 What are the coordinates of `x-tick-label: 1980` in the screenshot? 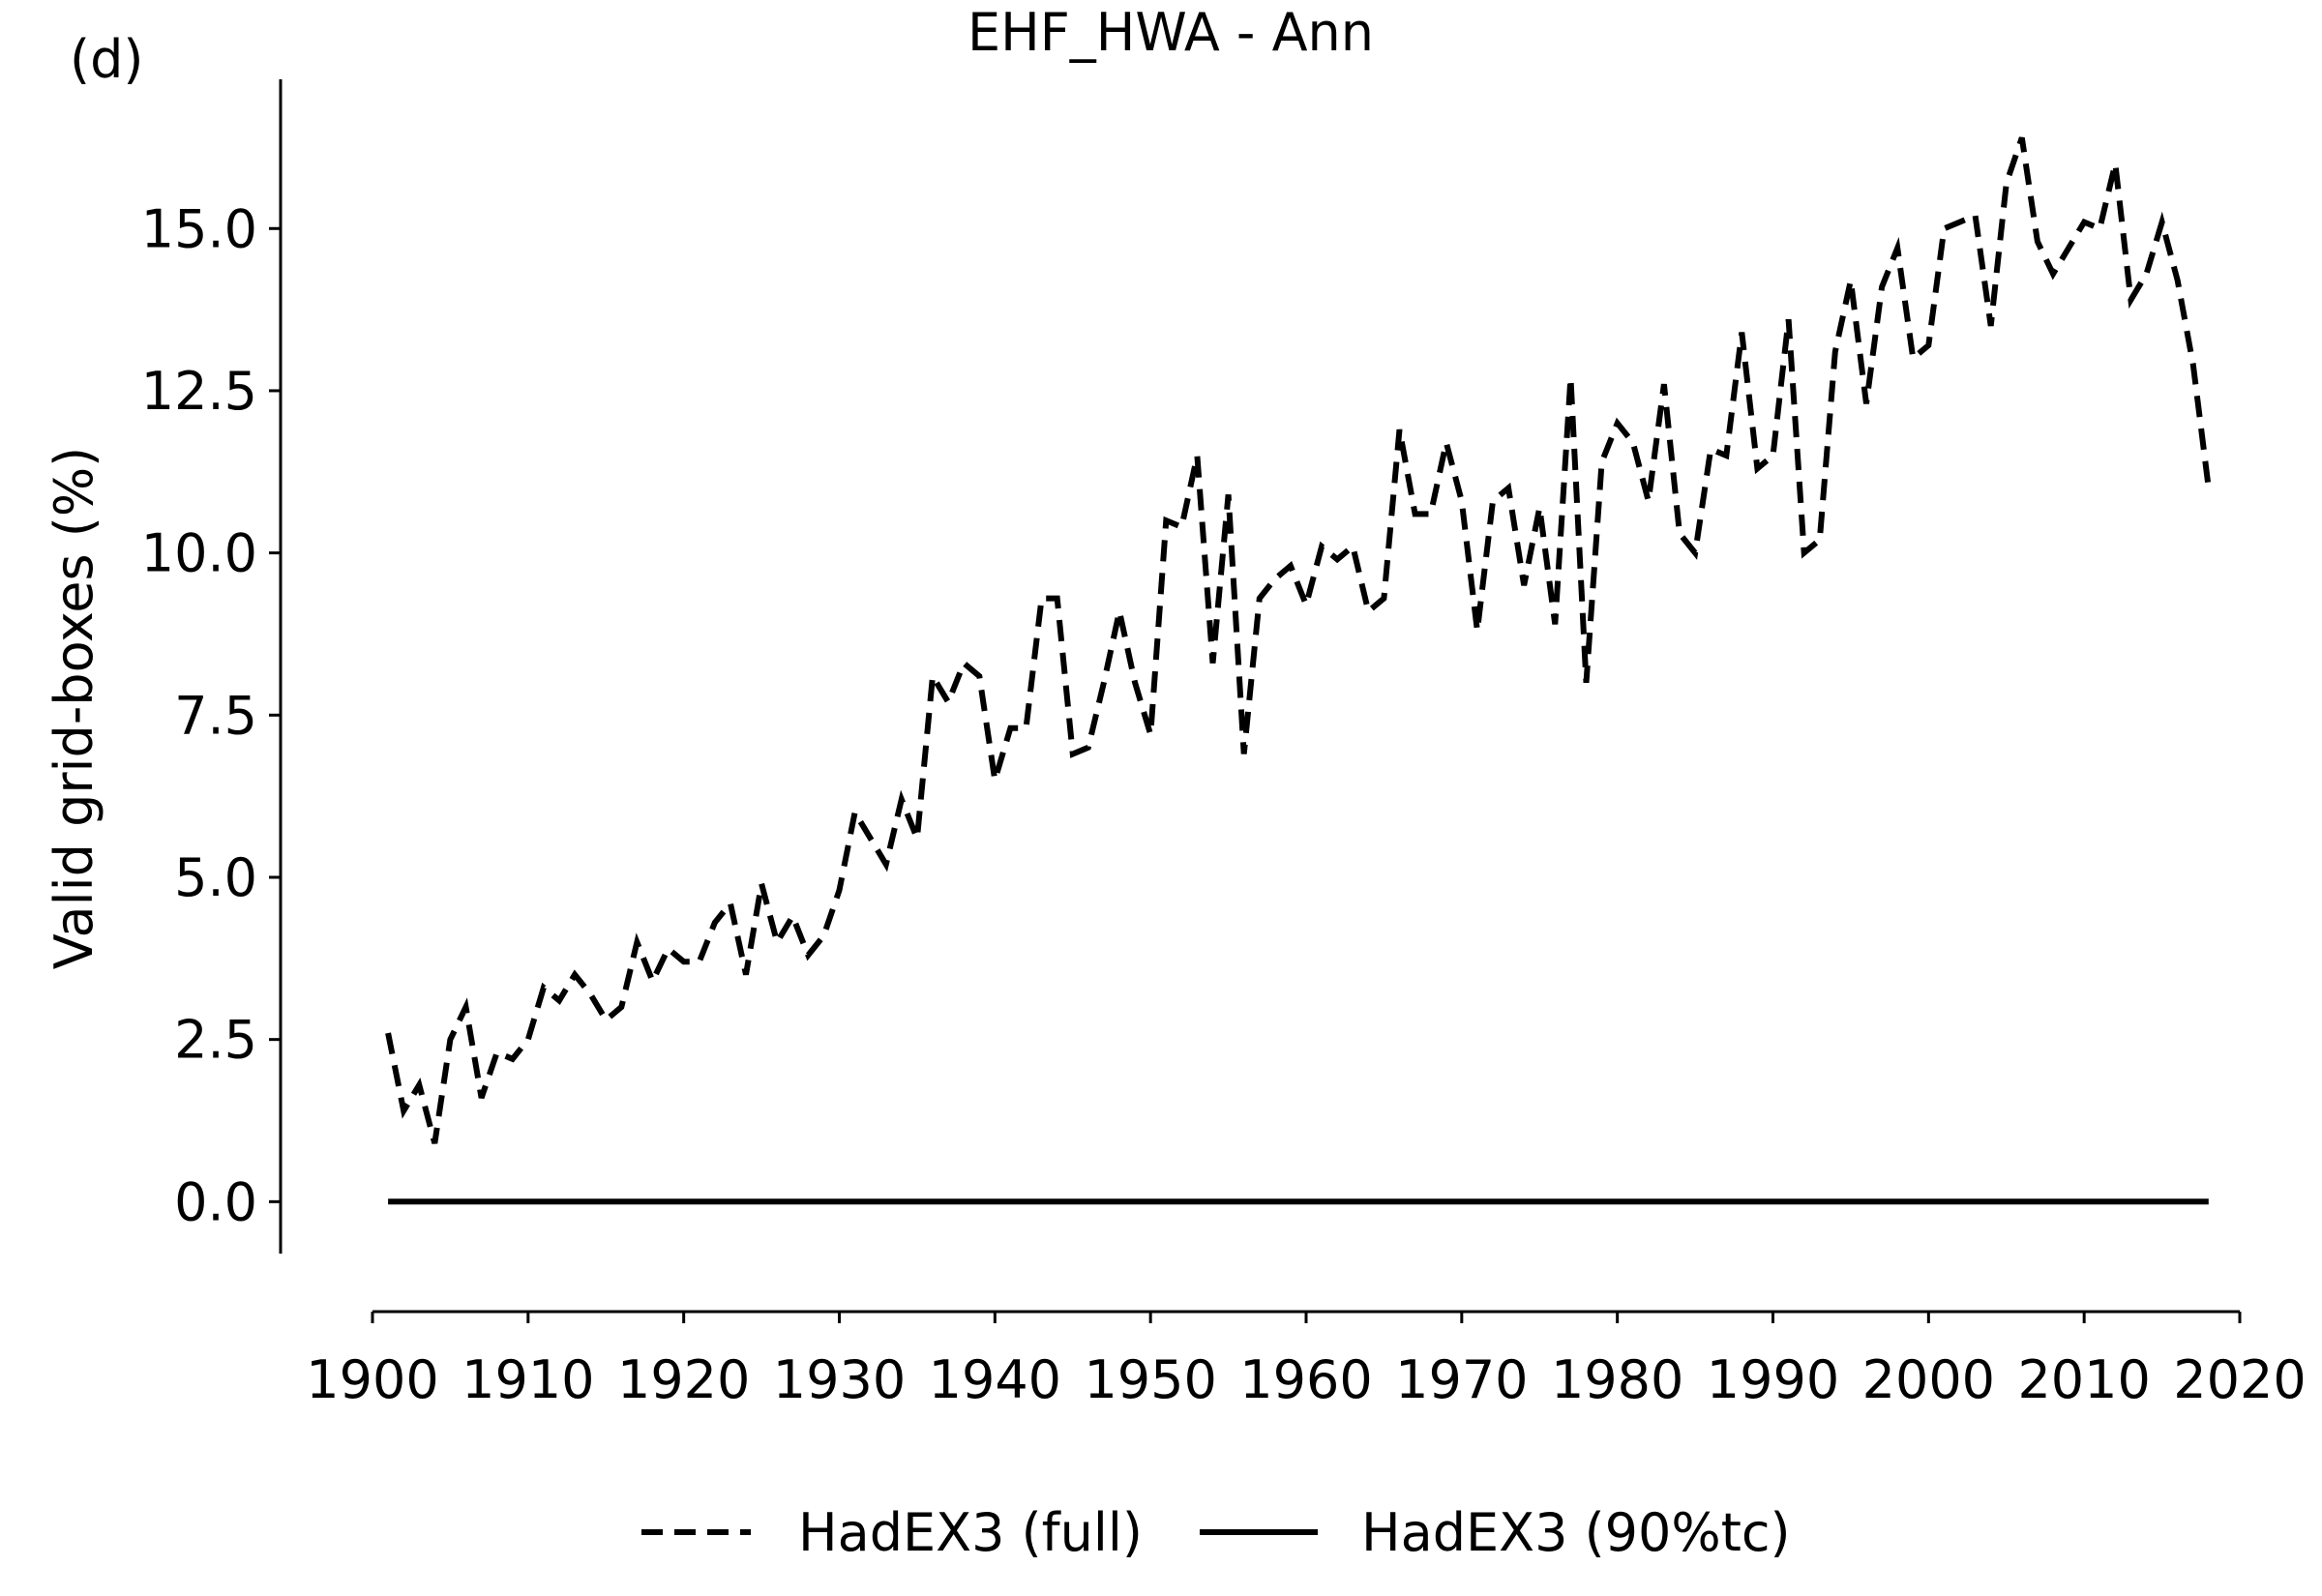 It's located at (1617, 1379).